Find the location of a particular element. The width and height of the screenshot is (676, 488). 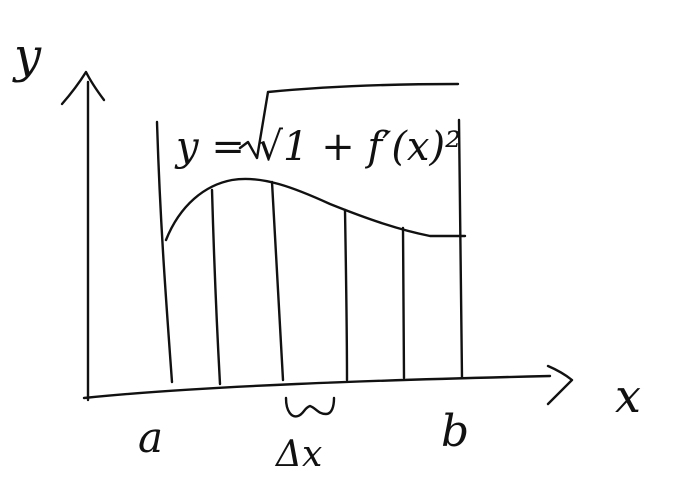

x-axis-arrowhead is located at coordinates (560, 385).